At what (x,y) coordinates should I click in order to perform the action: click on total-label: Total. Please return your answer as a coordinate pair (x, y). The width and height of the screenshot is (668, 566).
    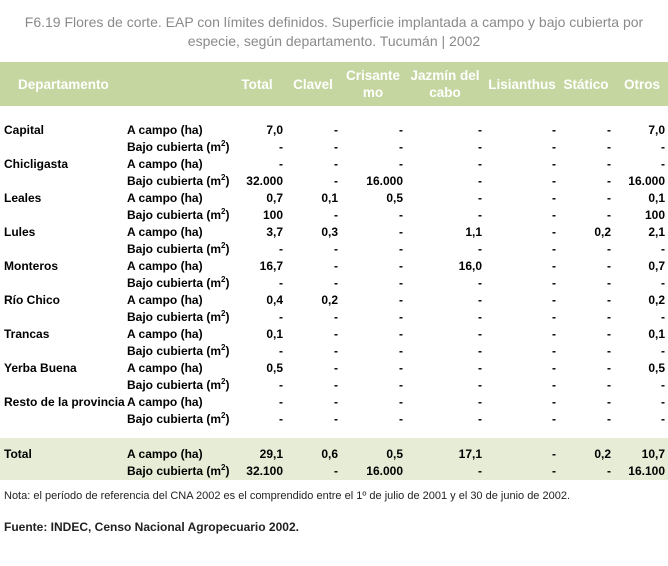
    Looking at the image, I should click on (18, 454).